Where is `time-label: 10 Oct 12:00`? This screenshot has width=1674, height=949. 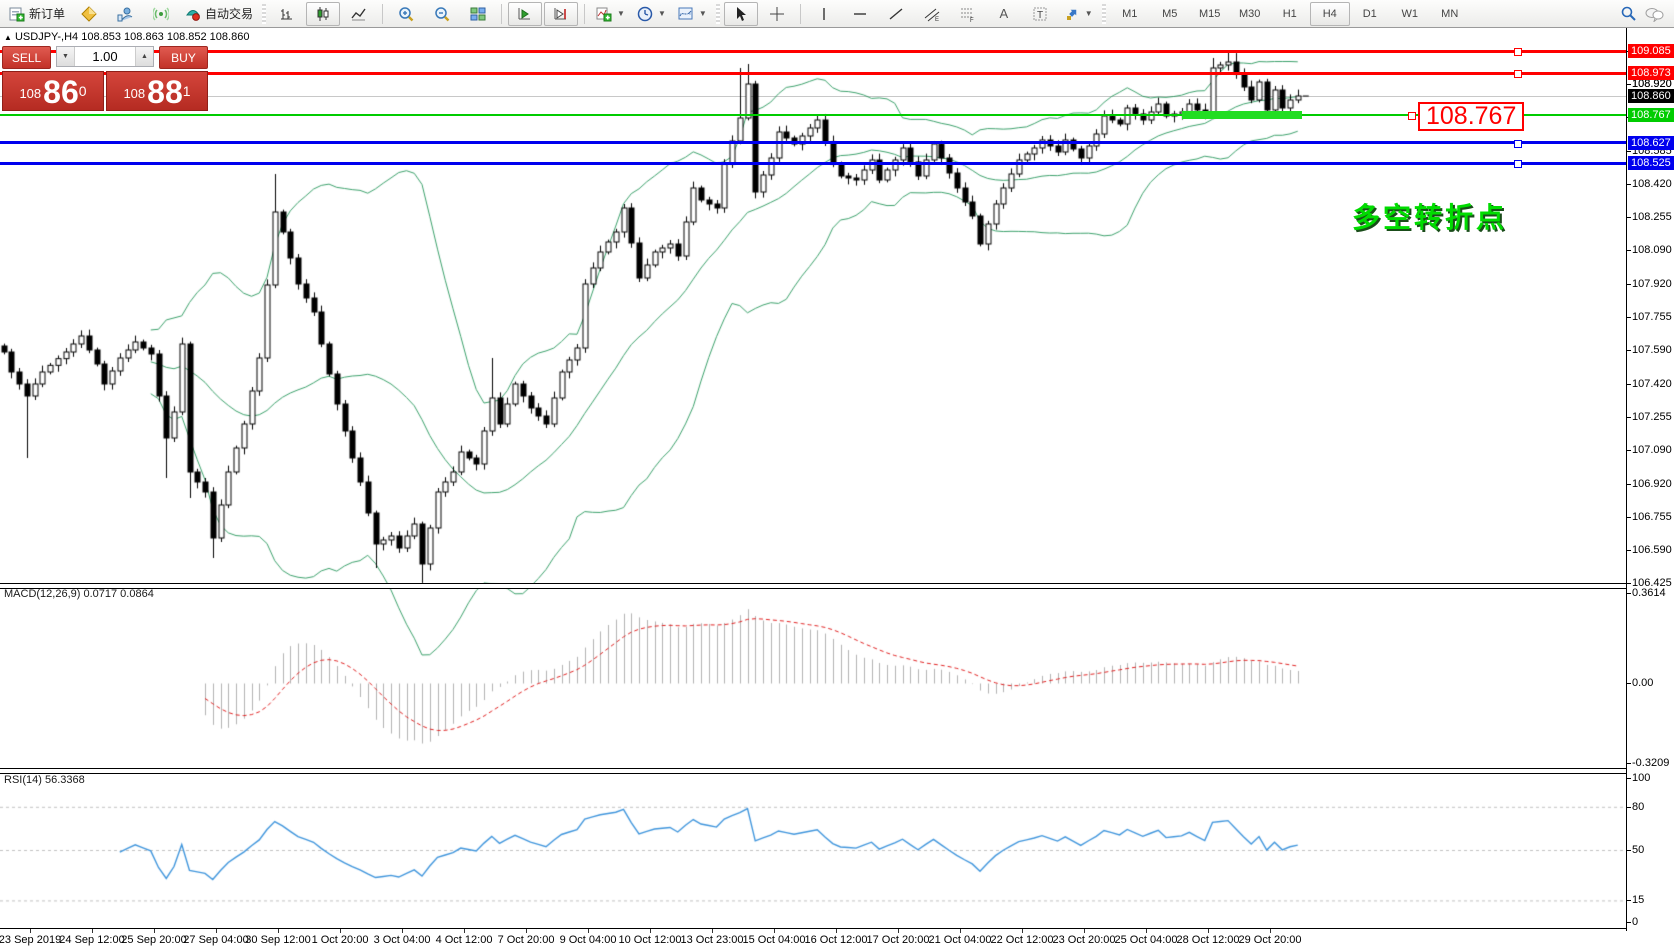
time-label: 10 Oct 12:00 is located at coordinates (650, 940).